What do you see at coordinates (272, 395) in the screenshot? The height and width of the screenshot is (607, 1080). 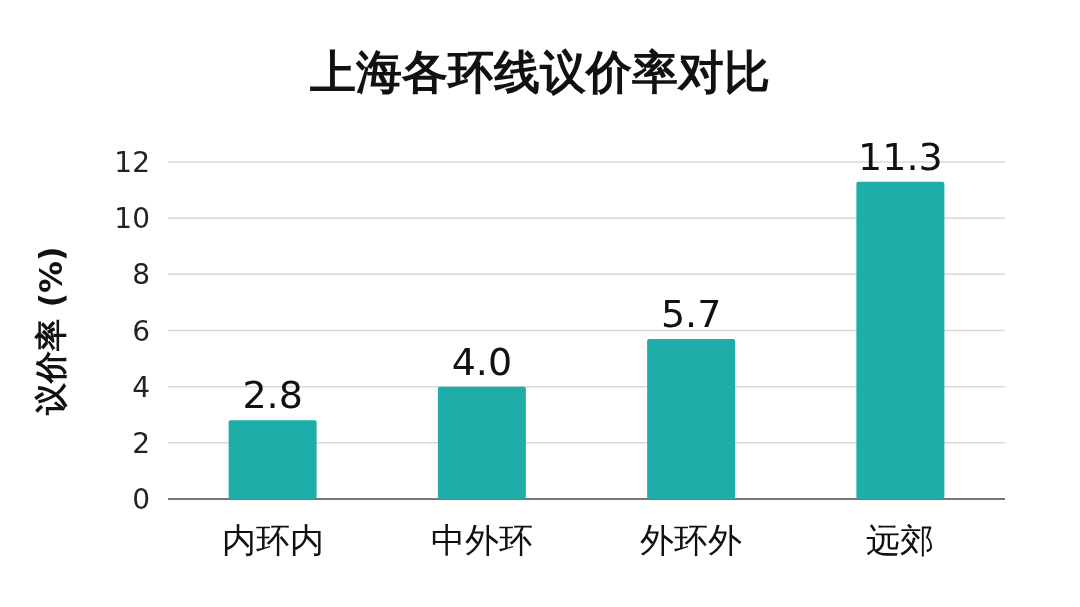 I see `data-label: 2.8` at bounding box center [272, 395].